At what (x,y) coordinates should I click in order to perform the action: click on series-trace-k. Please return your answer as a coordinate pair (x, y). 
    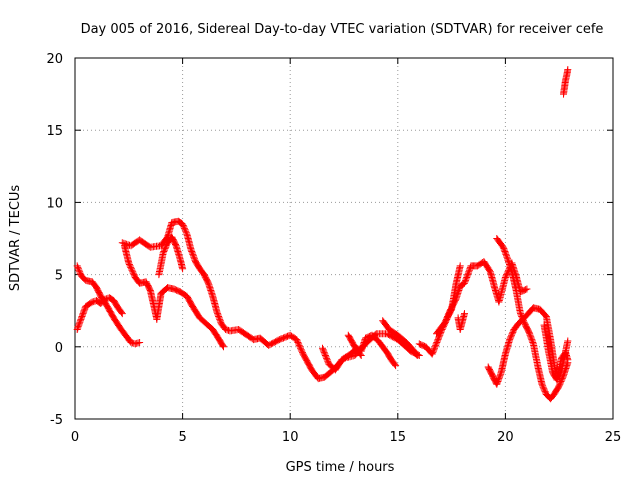
    Looking at the image, I should click on (461, 321).